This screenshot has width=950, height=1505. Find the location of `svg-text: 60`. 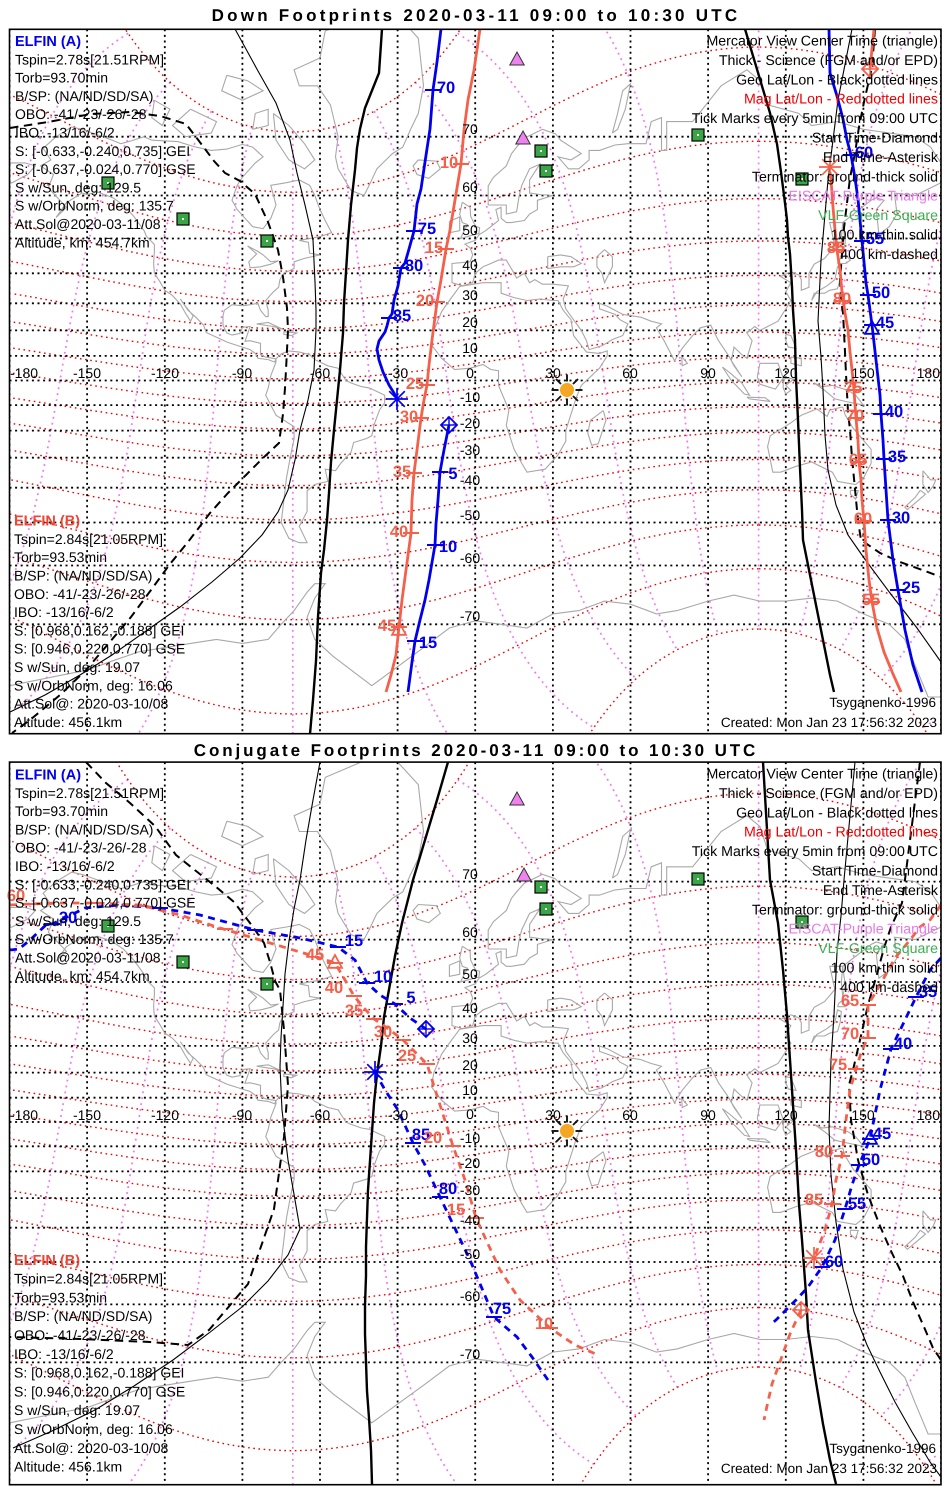

svg-text: 60 is located at coordinates (863, 519).